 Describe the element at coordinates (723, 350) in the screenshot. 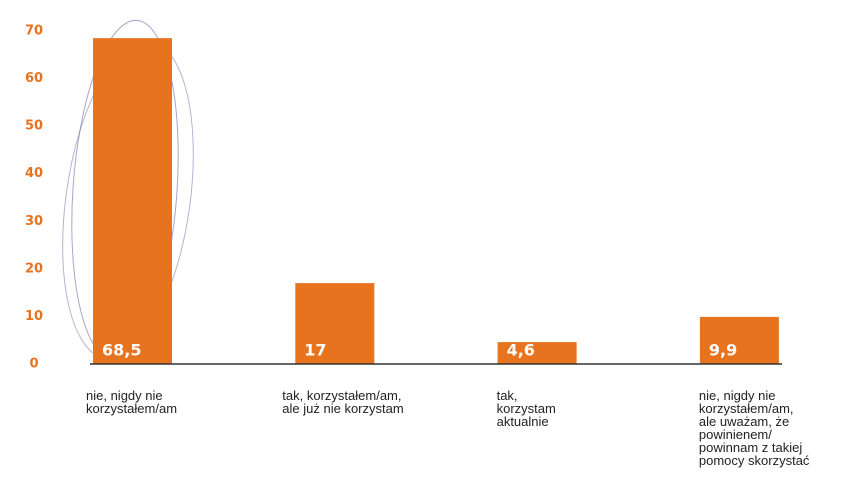

I see `value-label: 9,9` at that location.